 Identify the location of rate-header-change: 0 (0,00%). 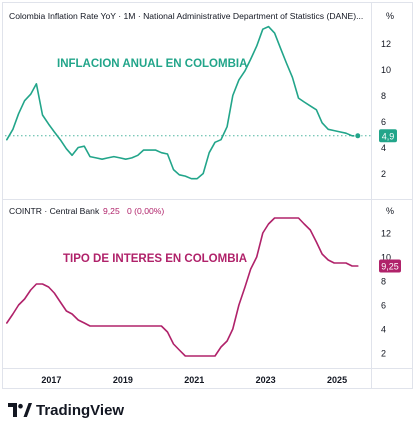
(145, 211).